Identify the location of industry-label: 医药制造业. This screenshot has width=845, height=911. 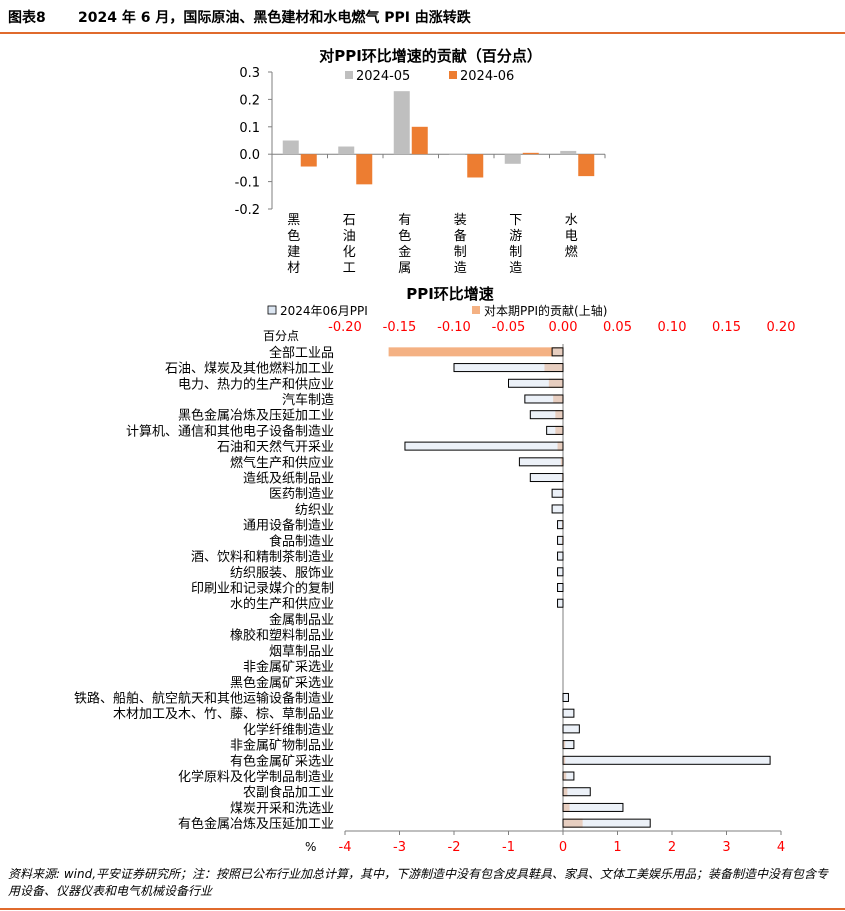
(301, 494).